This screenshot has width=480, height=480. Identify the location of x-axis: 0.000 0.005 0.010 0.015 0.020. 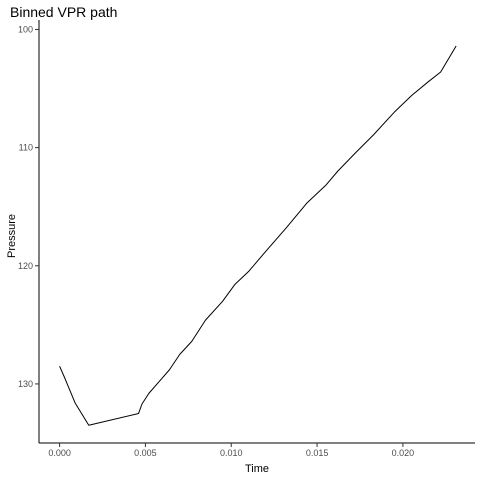
(257, 450).